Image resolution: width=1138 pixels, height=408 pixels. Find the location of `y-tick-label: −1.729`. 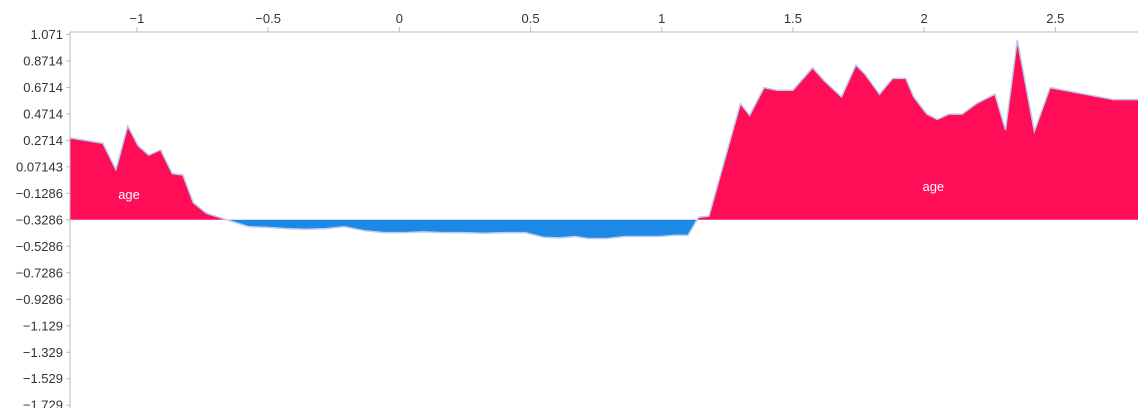

y-tick-label: −1.729 is located at coordinates (43, 403).